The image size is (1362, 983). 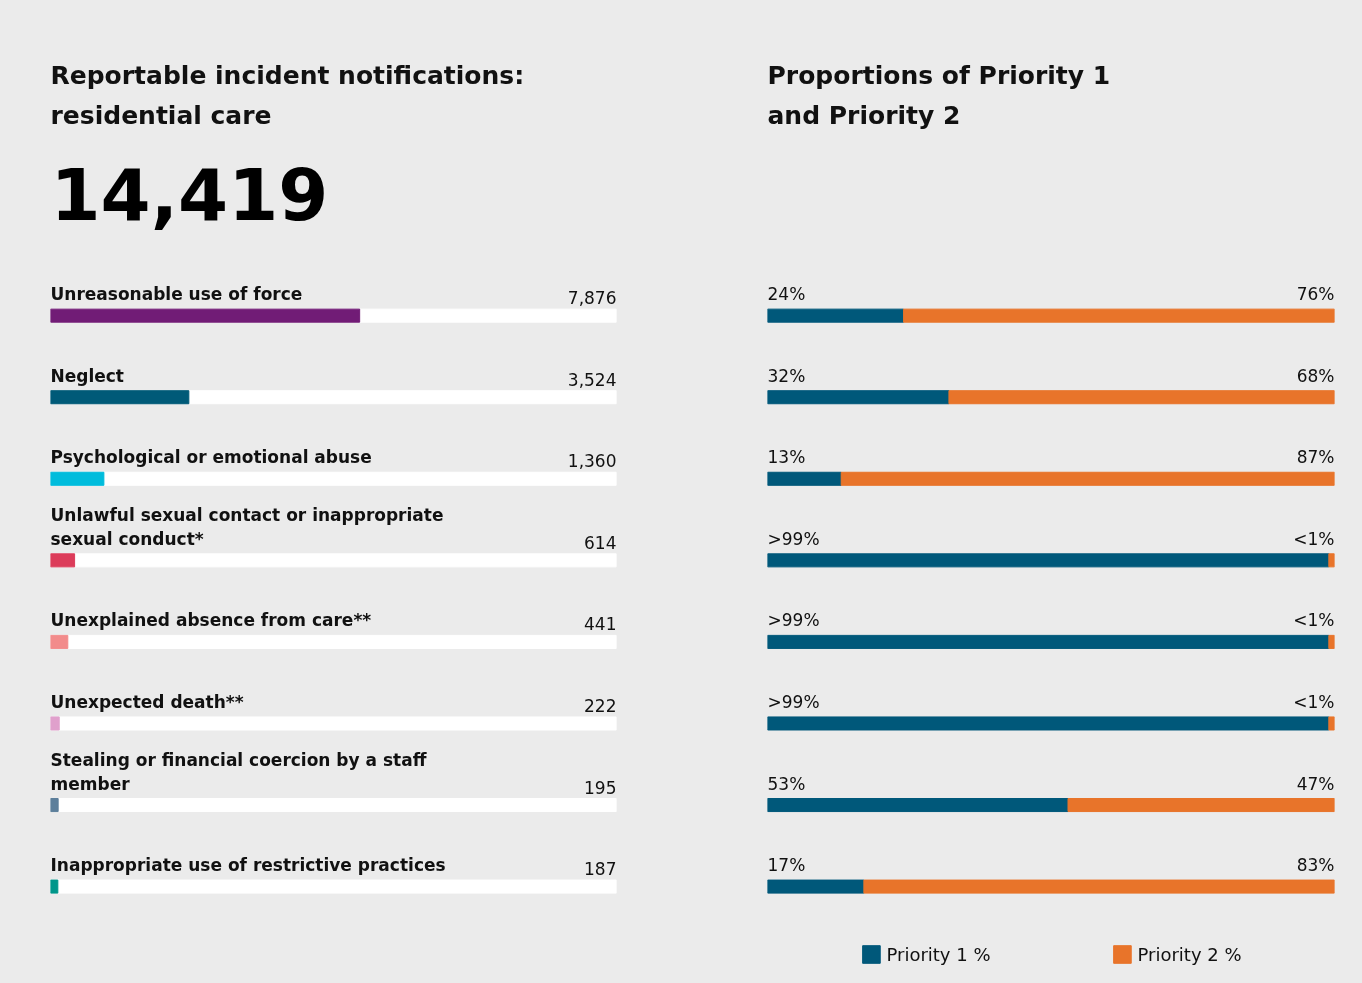 I want to click on category-label: Unexpected death**, so click(x=147, y=702).